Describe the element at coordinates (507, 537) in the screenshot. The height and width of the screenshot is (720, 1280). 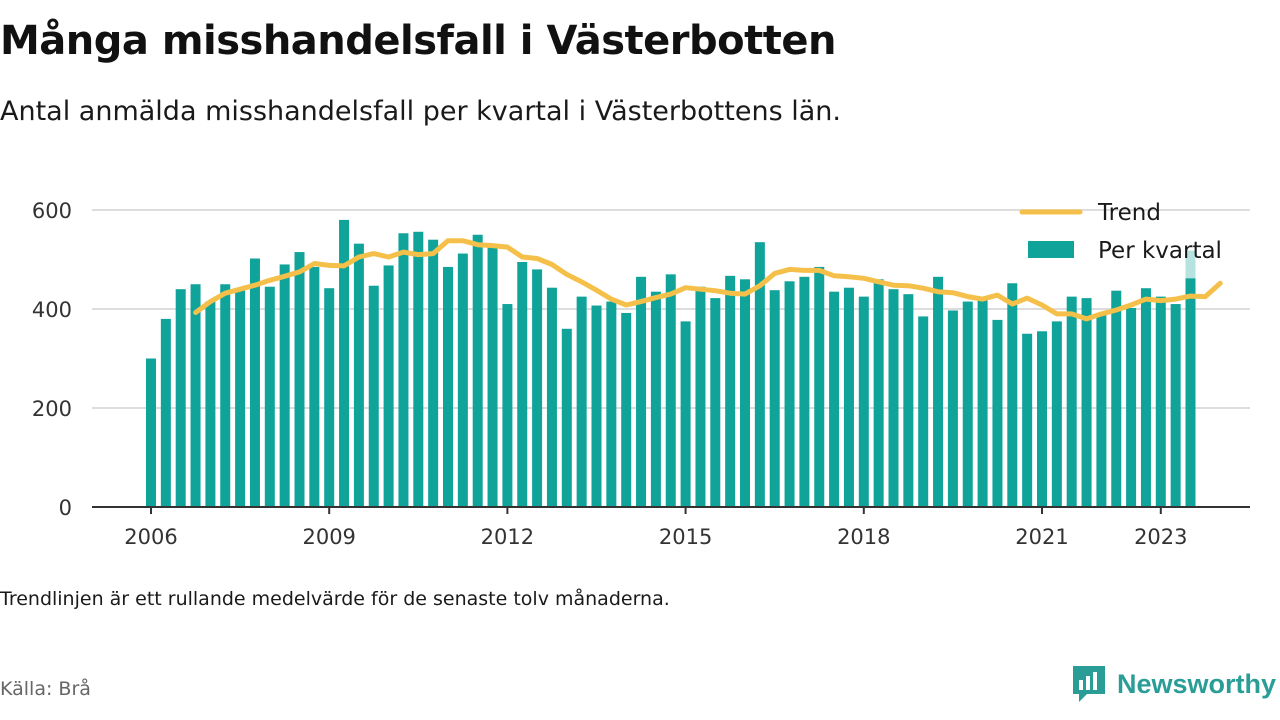
I see `x-tick-label: 2012` at that location.